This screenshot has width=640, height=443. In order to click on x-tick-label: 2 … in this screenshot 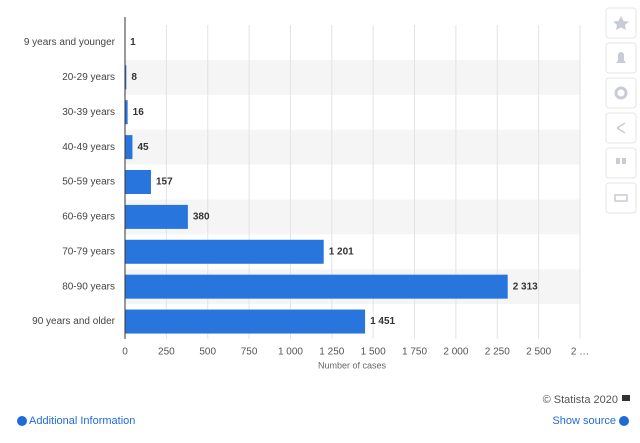, I will do `click(580, 352)`.